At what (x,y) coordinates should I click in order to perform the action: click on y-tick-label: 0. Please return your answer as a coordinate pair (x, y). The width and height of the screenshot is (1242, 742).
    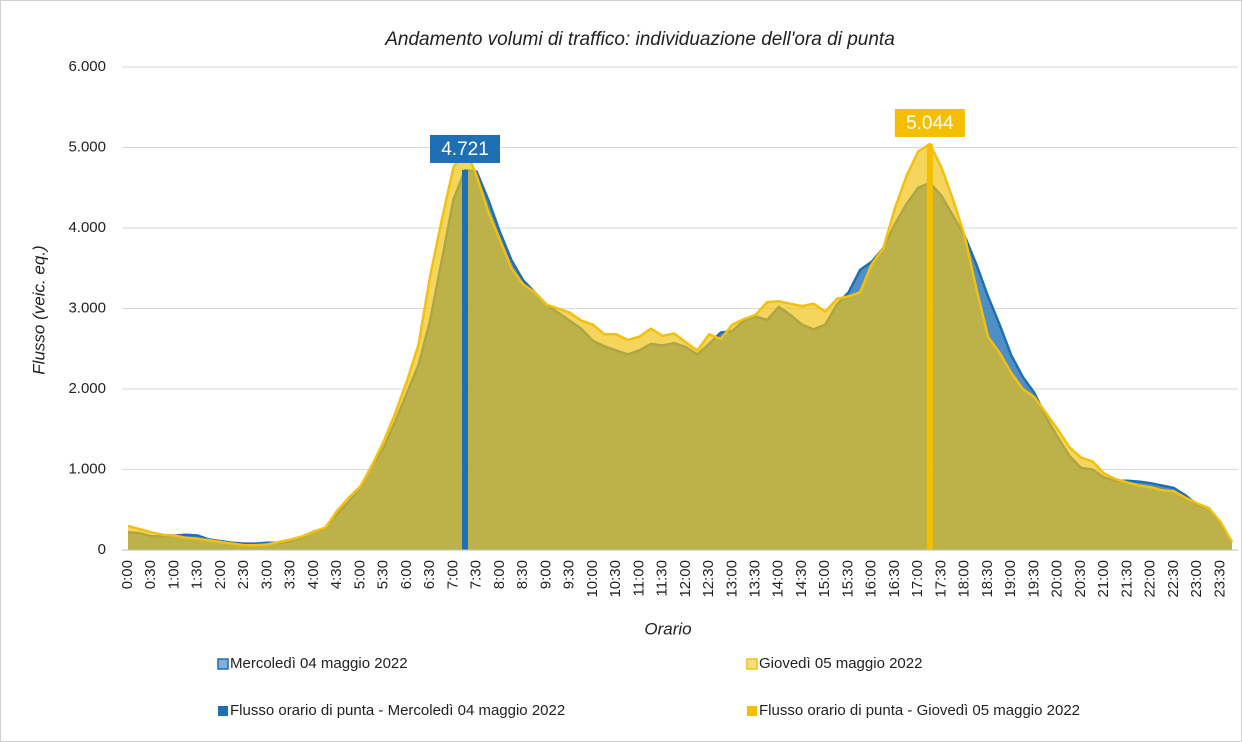
    Looking at the image, I should click on (102, 549).